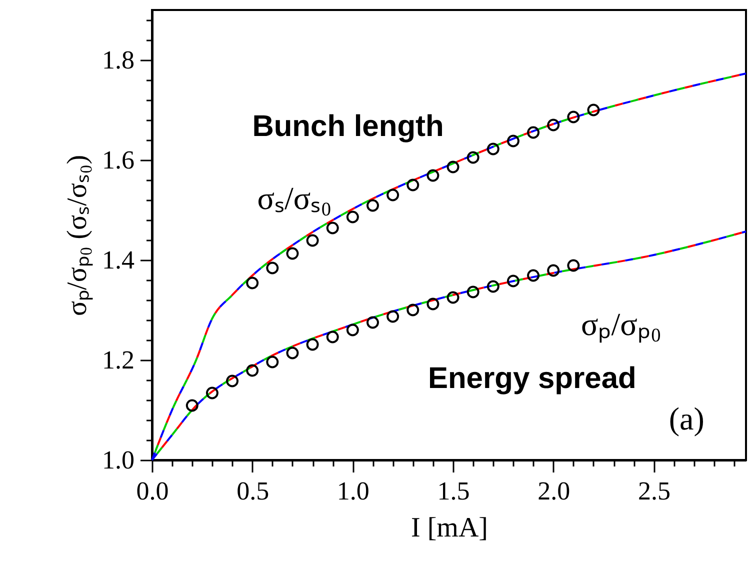 This screenshot has width=749, height=577. What do you see at coordinates (118, 360) in the screenshot?
I see `y-tick-label: 1.2` at bounding box center [118, 360].